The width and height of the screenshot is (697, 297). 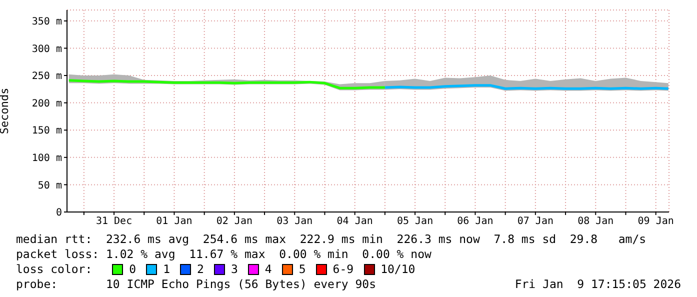 I want to click on legend-label: 2, so click(x=200, y=269).